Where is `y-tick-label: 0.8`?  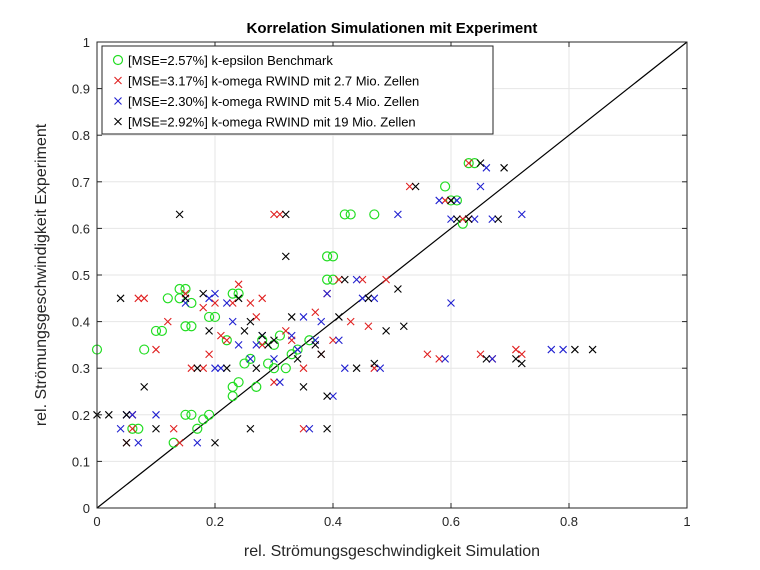 y-tick-label: 0.8 is located at coordinates (81, 135).